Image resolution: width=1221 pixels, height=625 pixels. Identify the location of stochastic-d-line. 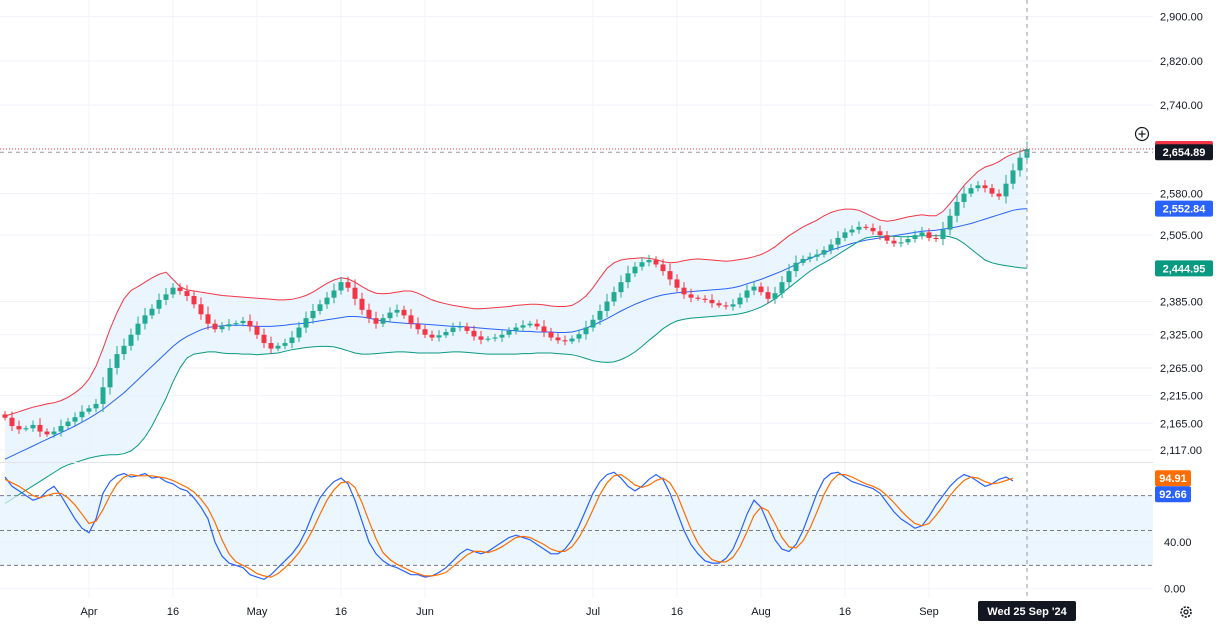
(509, 525).